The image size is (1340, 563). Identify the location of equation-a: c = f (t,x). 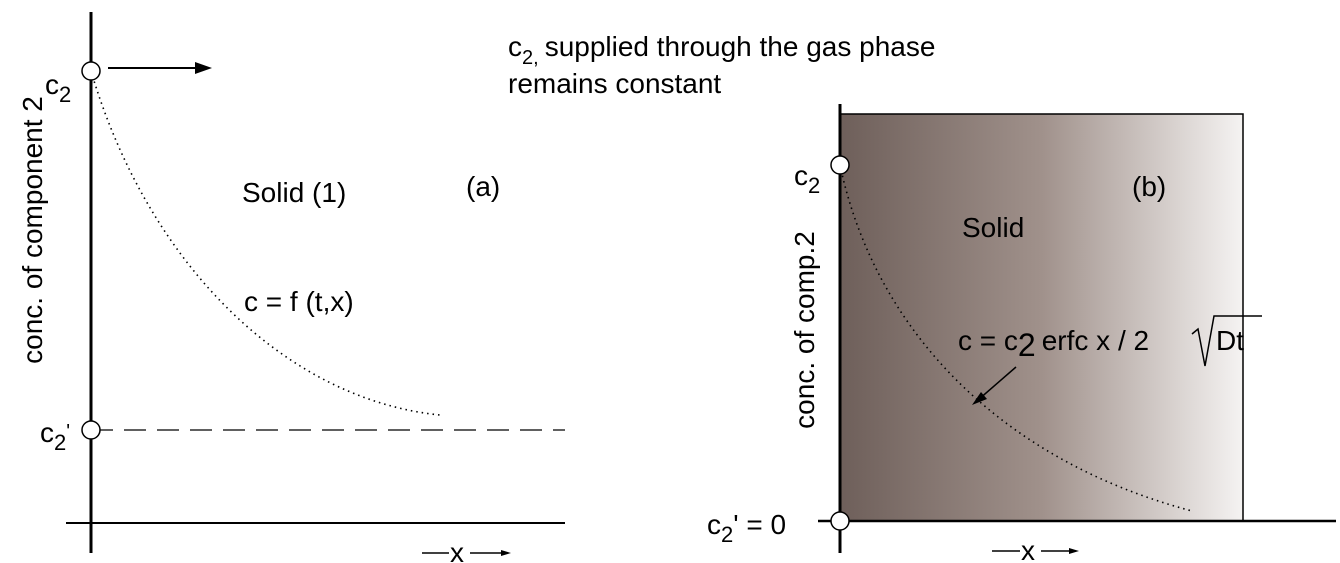
(299, 301).